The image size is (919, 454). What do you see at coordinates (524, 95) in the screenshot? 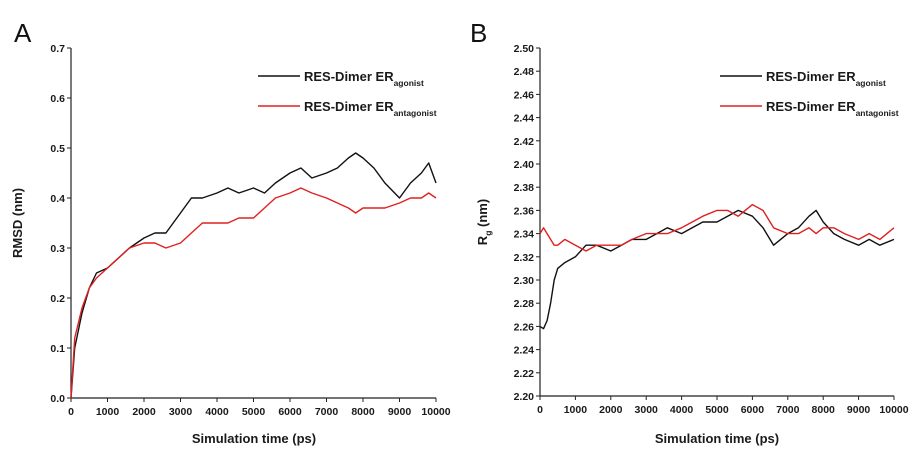
I see `y-tick-label: 2.46` at bounding box center [524, 95].